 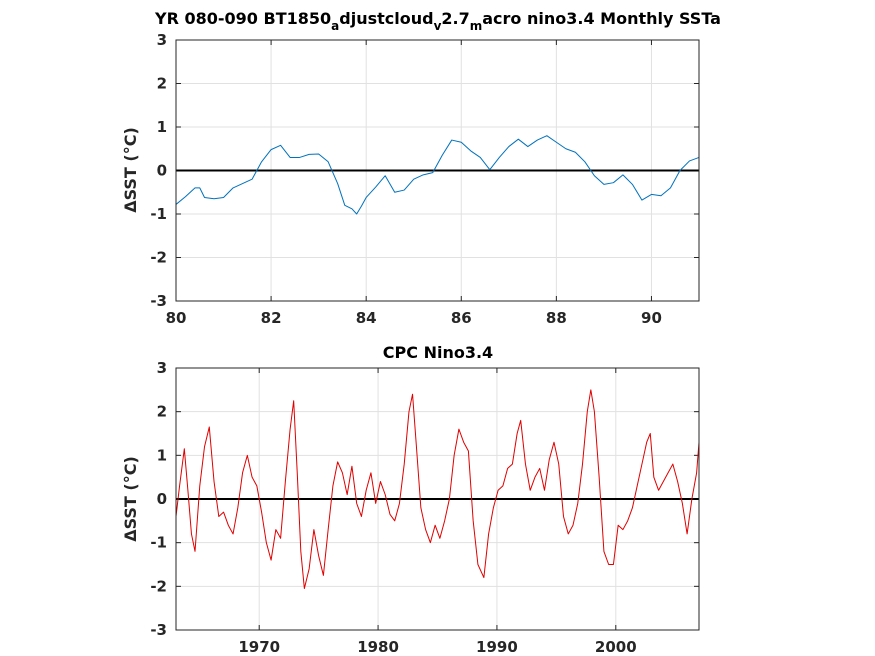 I want to click on x-tick-label: 86, so click(x=461, y=318).